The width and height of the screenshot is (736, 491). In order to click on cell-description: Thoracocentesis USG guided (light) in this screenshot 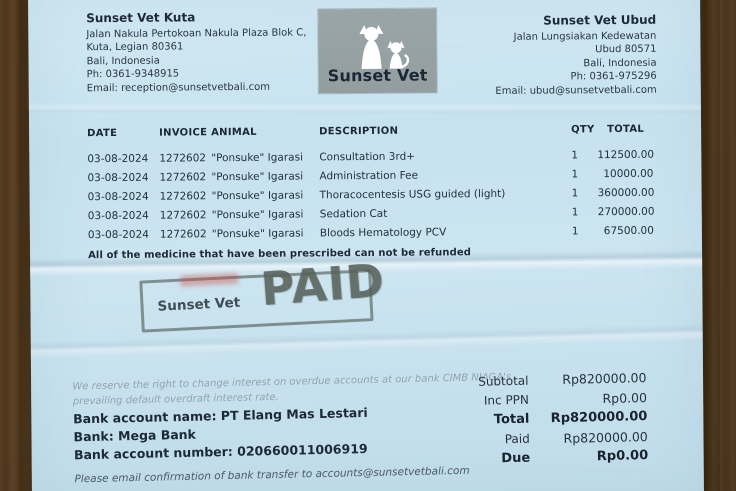, I will do `click(412, 194)`.